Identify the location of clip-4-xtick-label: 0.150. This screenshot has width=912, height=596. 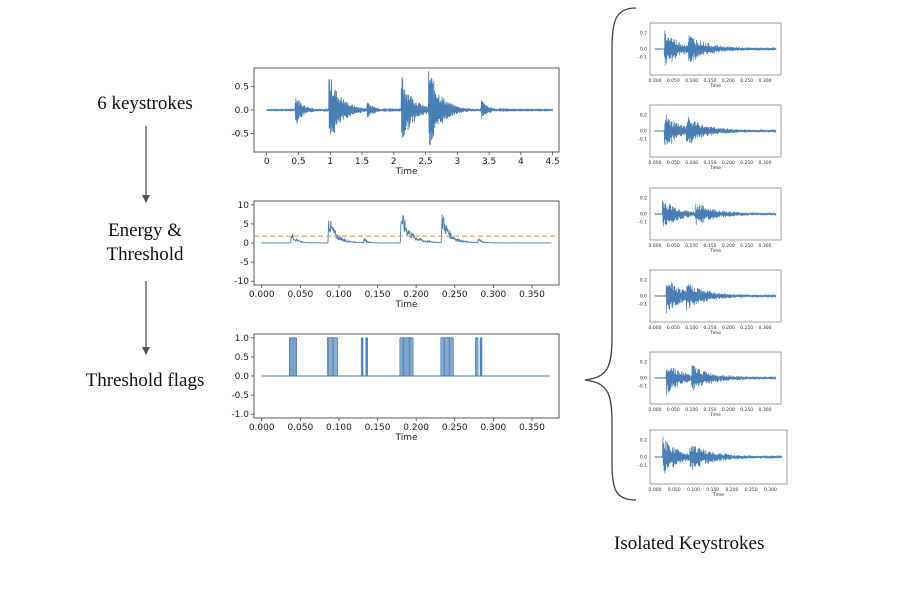
(710, 328).